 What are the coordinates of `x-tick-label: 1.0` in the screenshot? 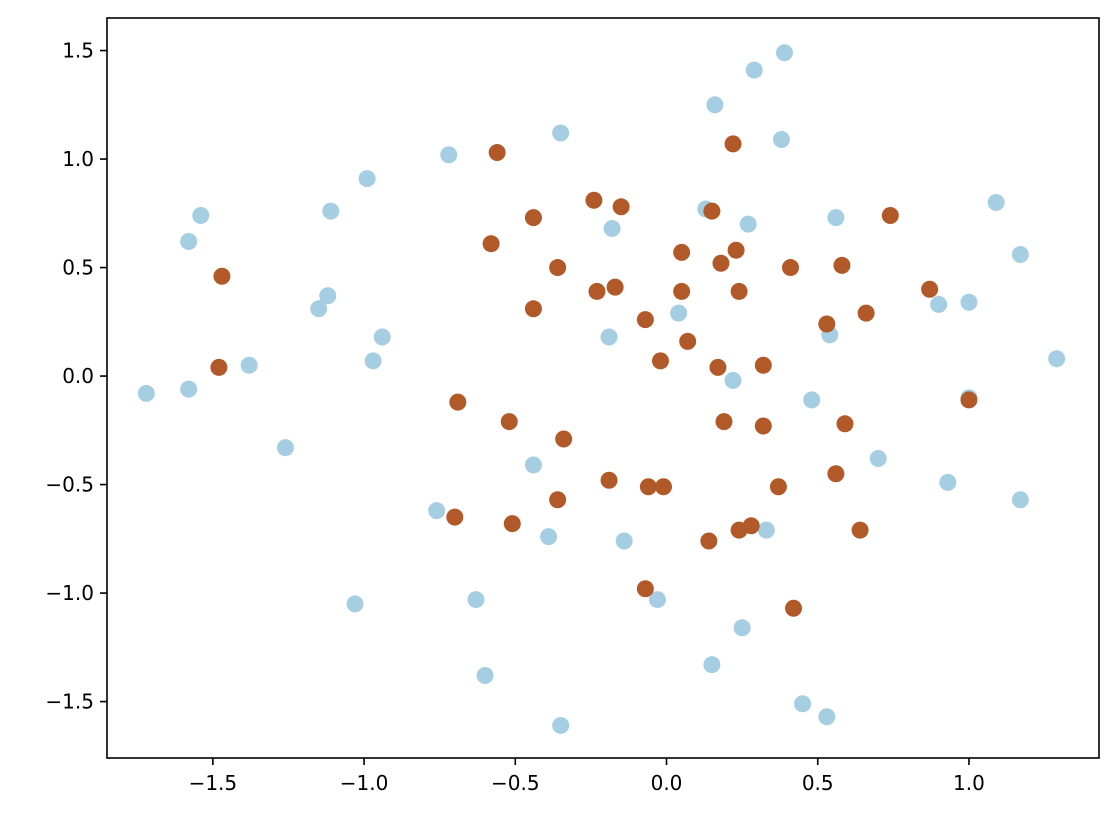 It's located at (969, 783).